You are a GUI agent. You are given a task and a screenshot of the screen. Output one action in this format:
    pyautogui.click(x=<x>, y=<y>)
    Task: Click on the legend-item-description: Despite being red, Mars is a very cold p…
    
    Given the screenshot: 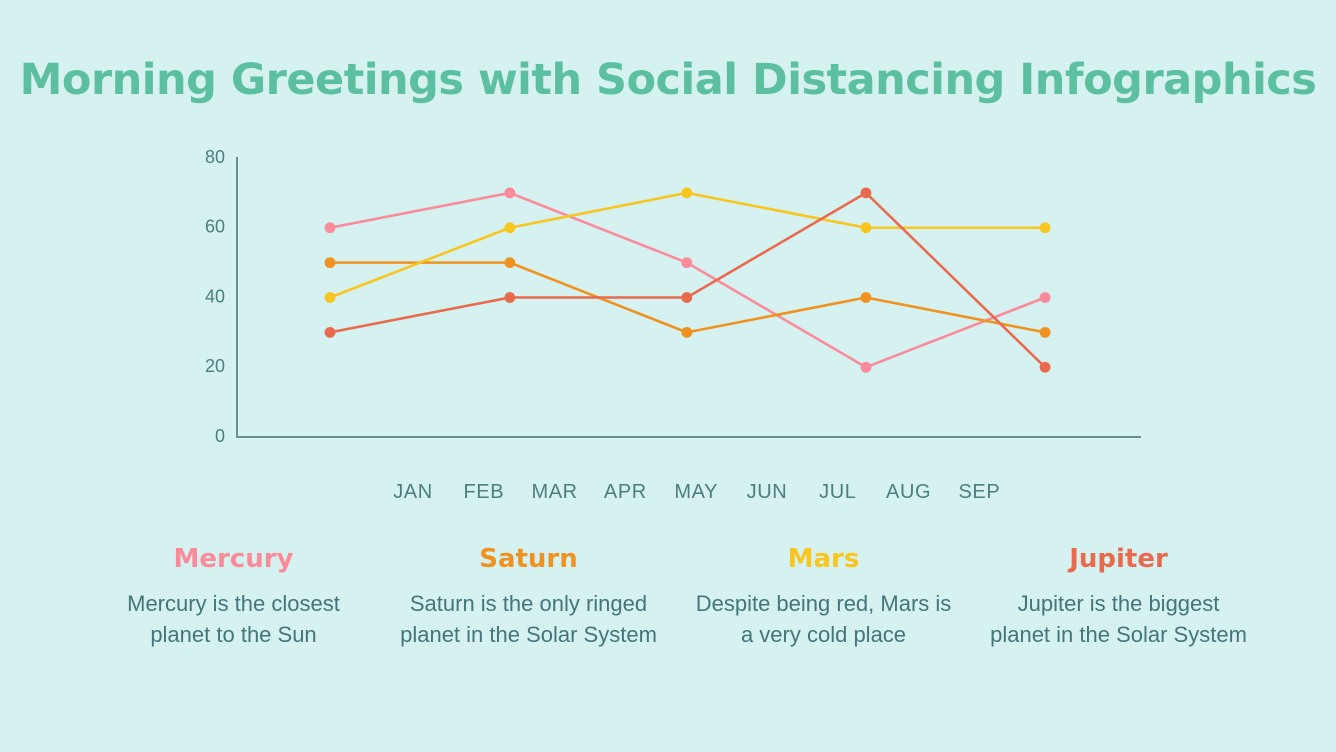 What is the action you would take?
    pyautogui.click(x=823, y=618)
    